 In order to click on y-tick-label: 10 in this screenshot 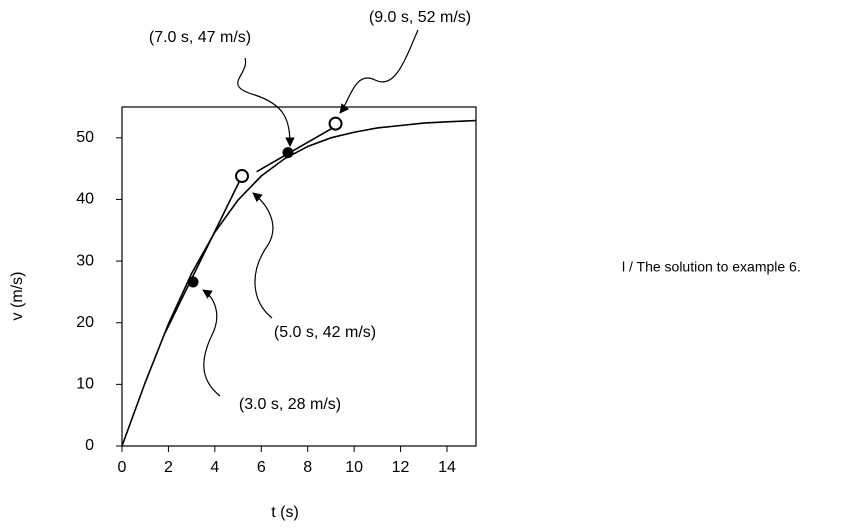, I will do `click(85, 384)`.